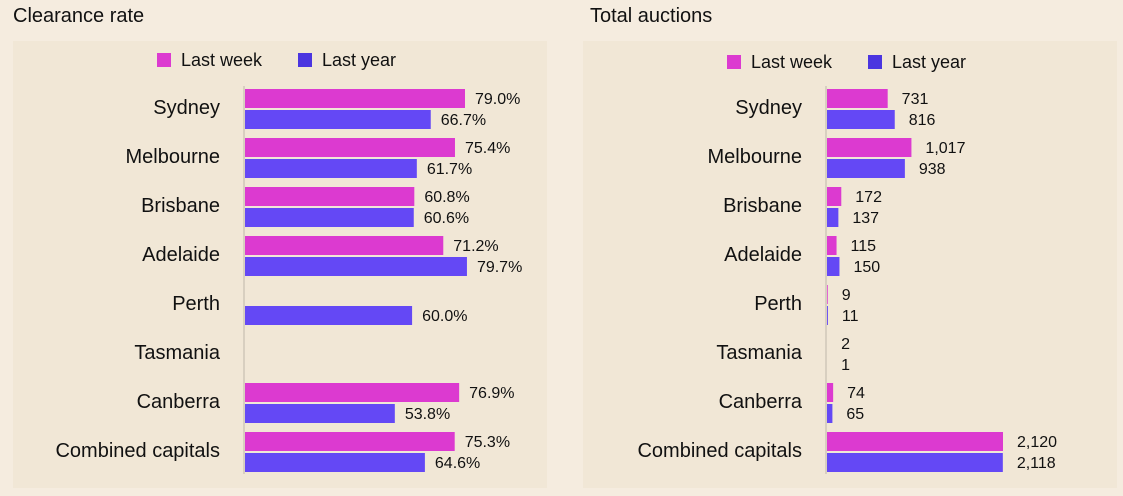 The width and height of the screenshot is (1123, 496). What do you see at coordinates (446, 218) in the screenshot?
I see `data-label-last-year: 60.6%` at bounding box center [446, 218].